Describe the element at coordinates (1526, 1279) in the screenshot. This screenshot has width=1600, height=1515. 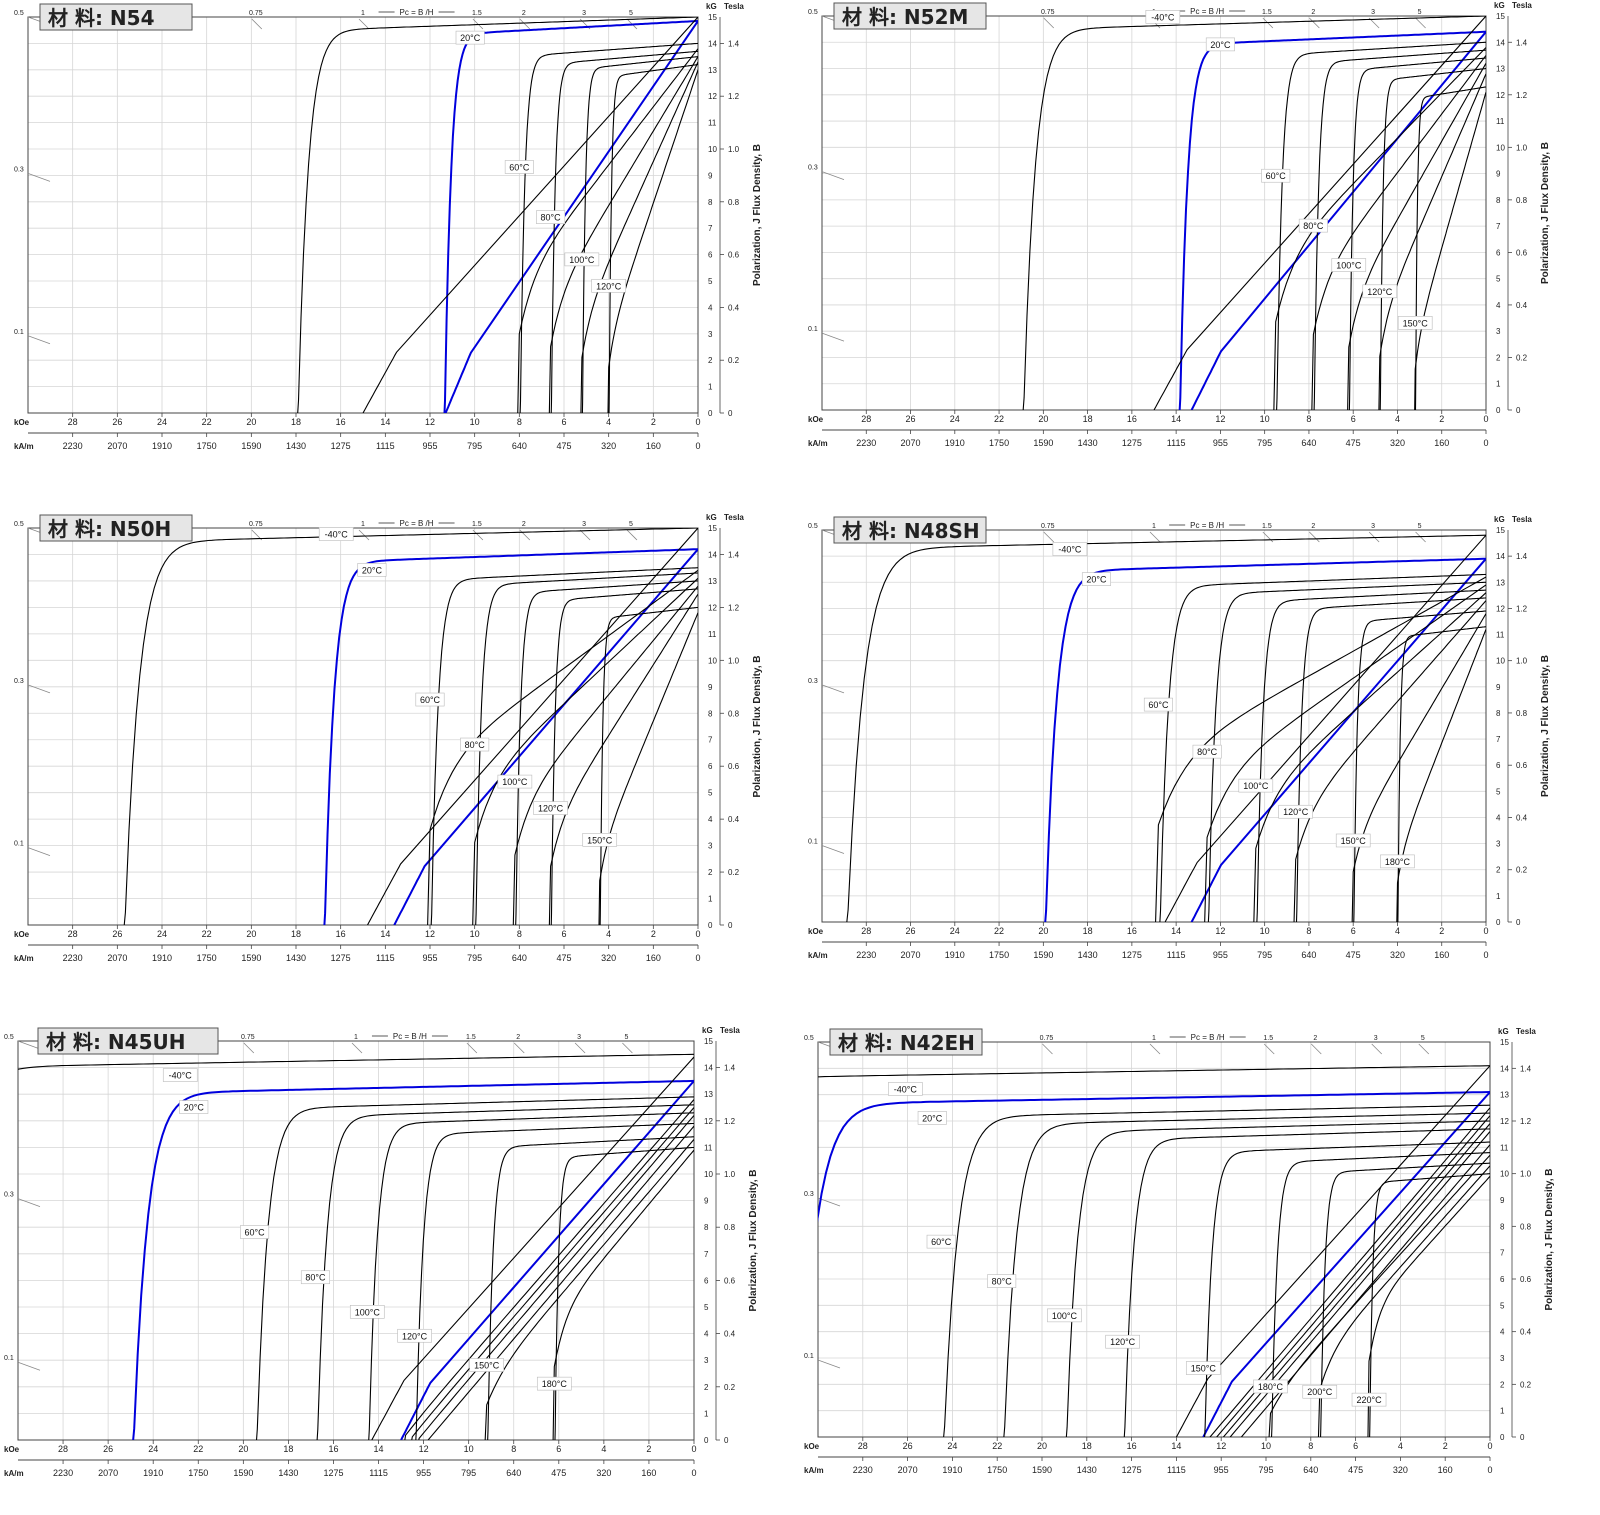
I see `tesla-tick-label: 0.6` at that location.